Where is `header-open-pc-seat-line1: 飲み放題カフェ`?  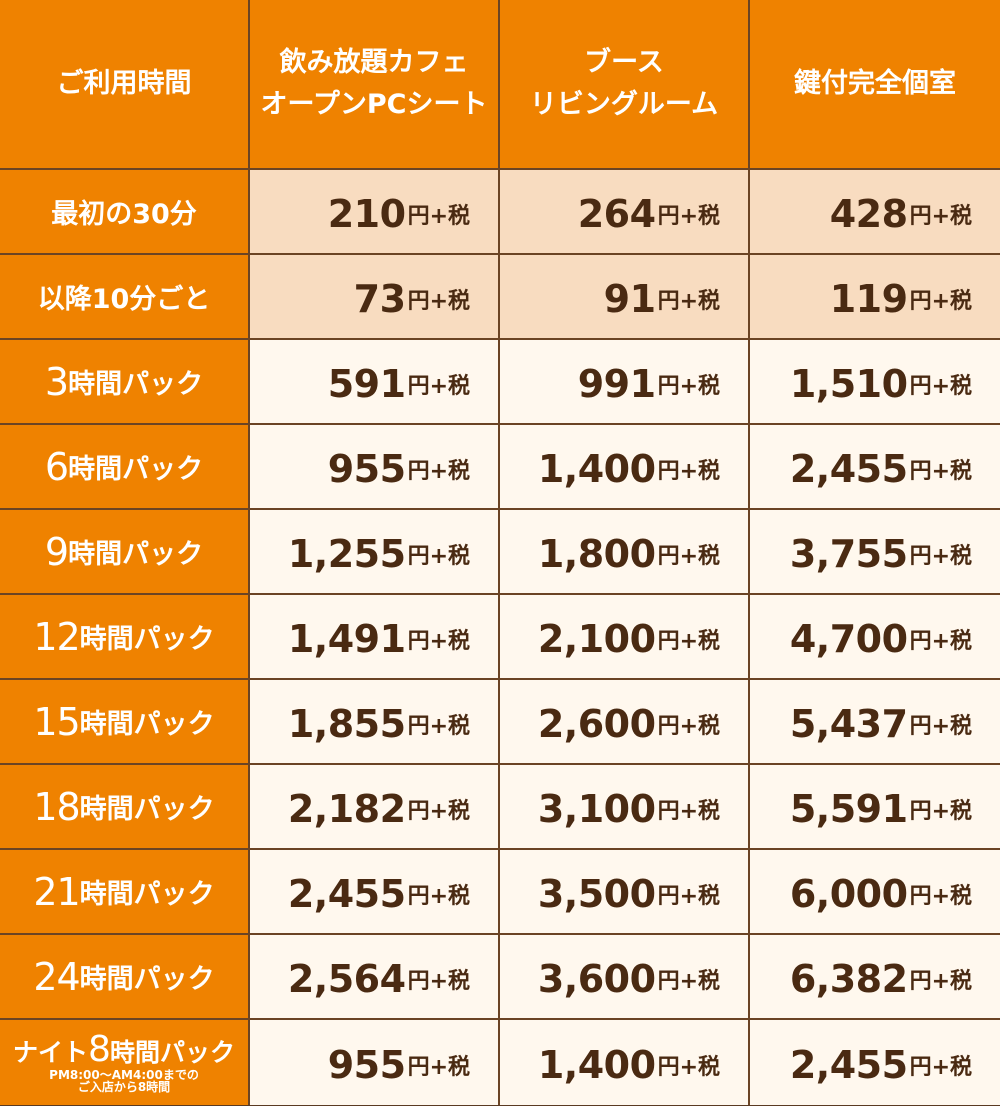
header-open-pc-seat-line1: 飲み放題カフェ is located at coordinates (374, 63).